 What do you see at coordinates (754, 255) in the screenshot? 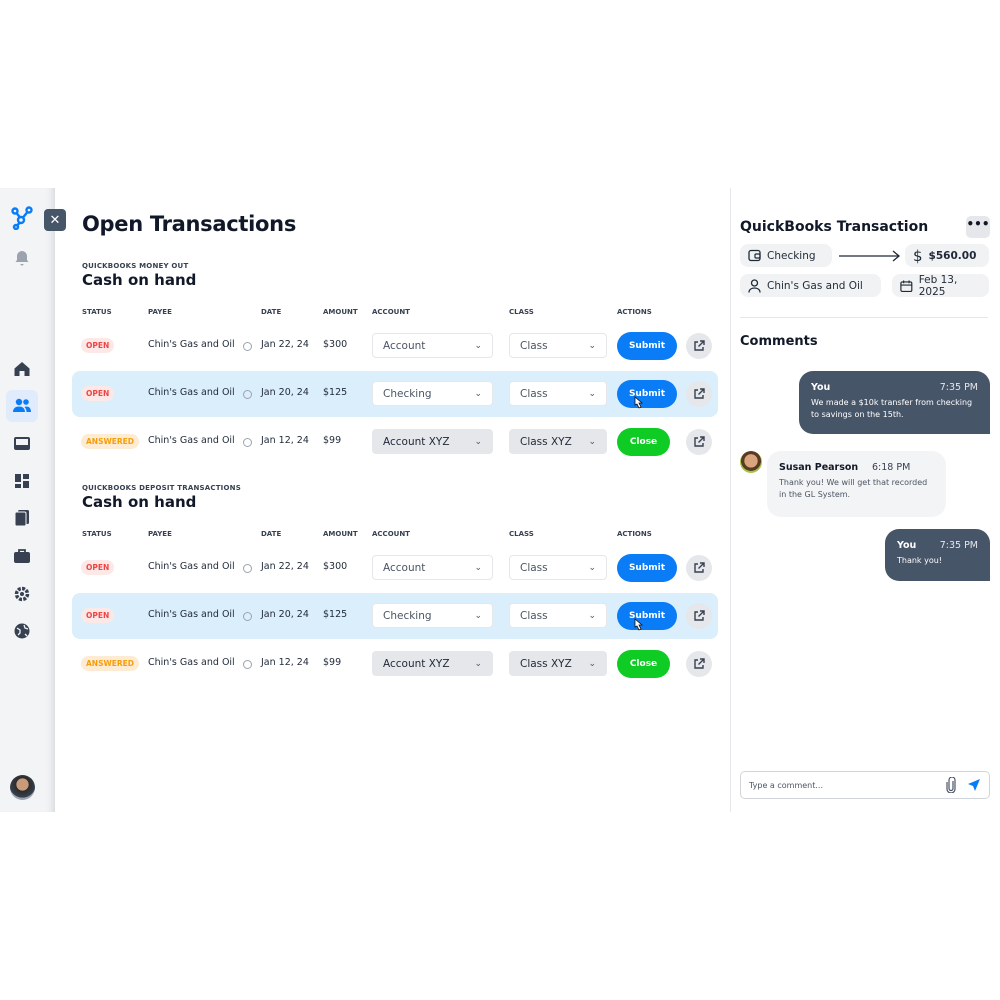
I see `wallet-icon` at bounding box center [754, 255].